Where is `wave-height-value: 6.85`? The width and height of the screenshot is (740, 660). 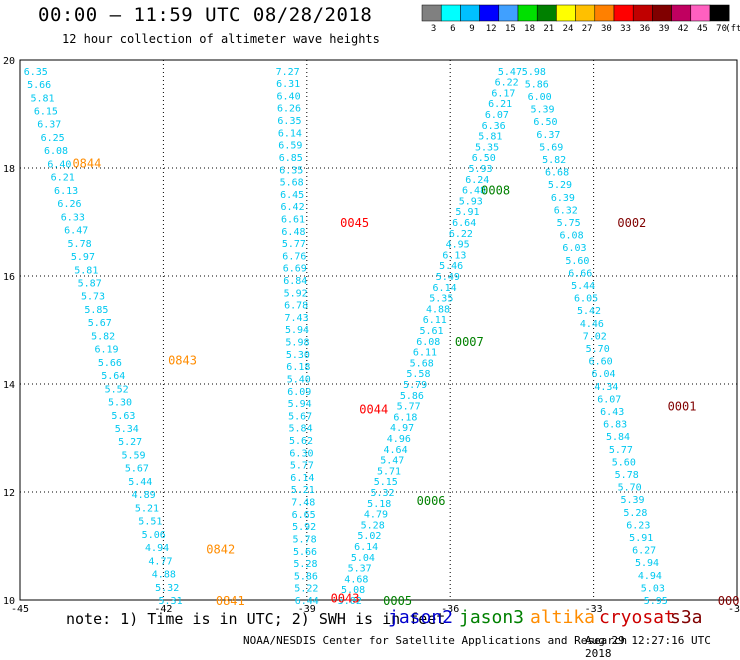 wave-height-value: 6.85 is located at coordinates (291, 158).